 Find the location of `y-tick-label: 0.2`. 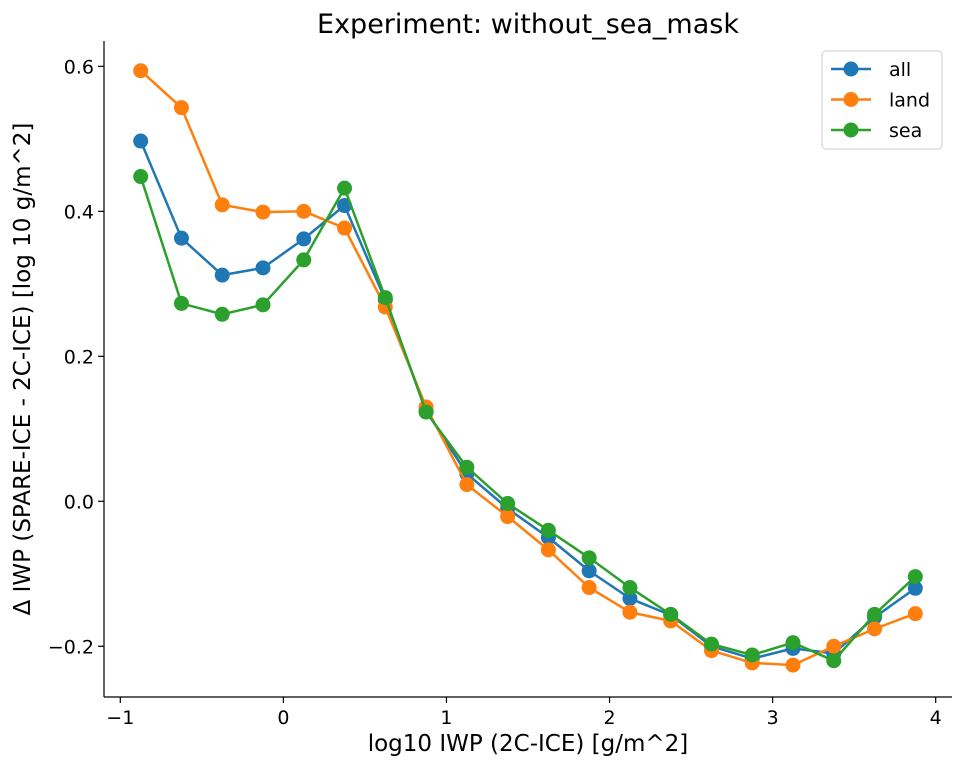

y-tick-label: 0.2 is located at coordinates (79, 357).